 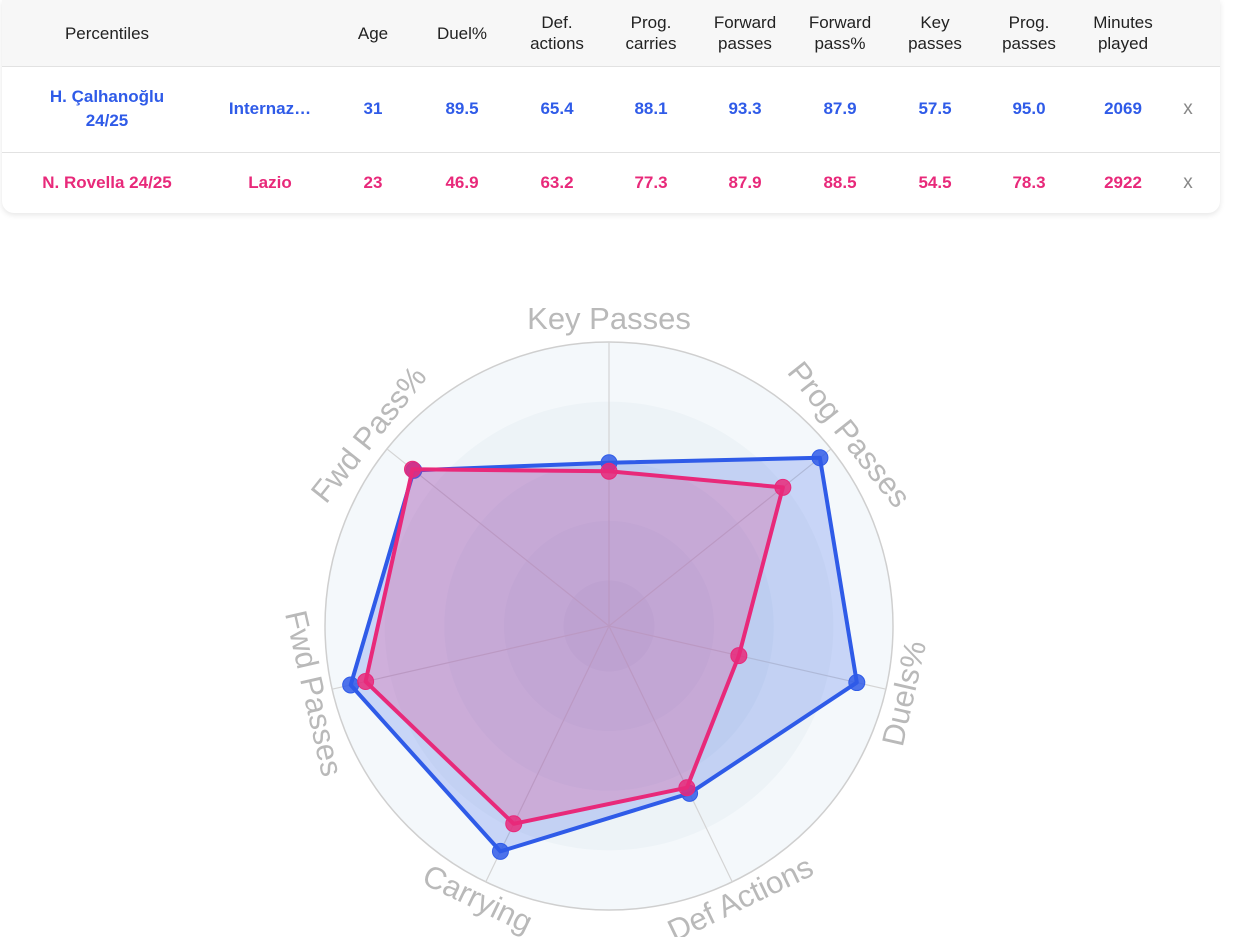 I want to click on duel-value: 89.5, so click(x=462, y=108).